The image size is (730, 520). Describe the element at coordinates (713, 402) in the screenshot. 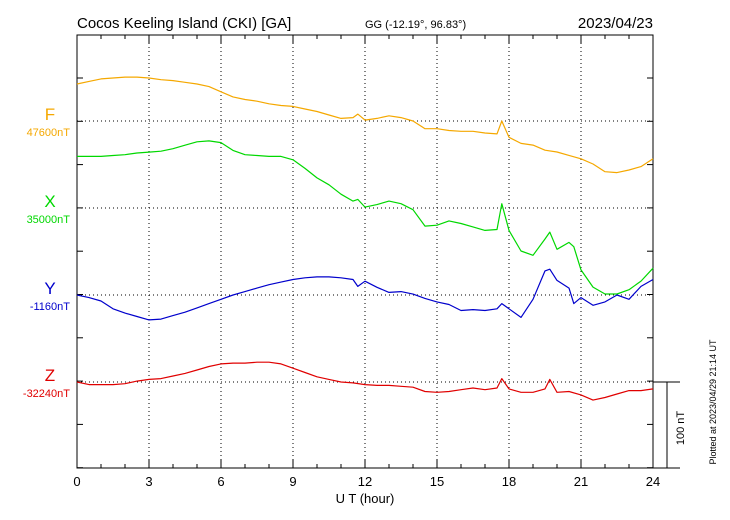

I see `plotted-timestamp: Plotted at 2023/04/29 21:14 UT` at that location.